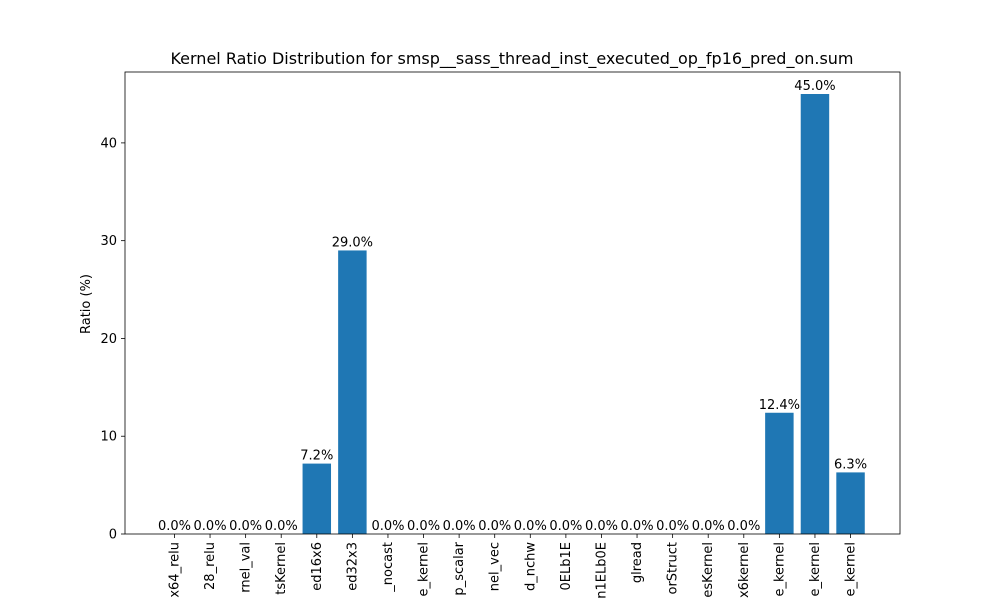 This screenshot has width=1000, height=600. Describe the element at coordinates (744, 570) in the screenshot. I see `x-tick-label: x6kernel` at that location.